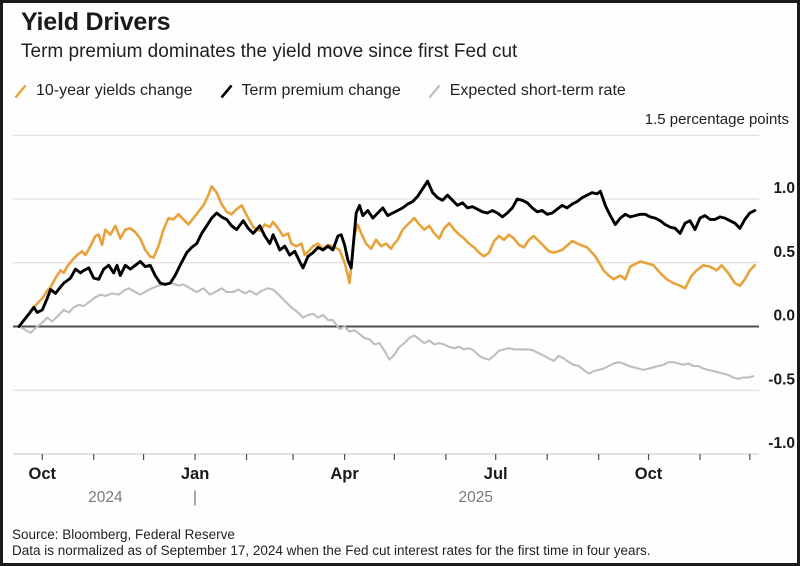  I want to click on legend-item-term-premium: Term premium change, so click(310, 91).